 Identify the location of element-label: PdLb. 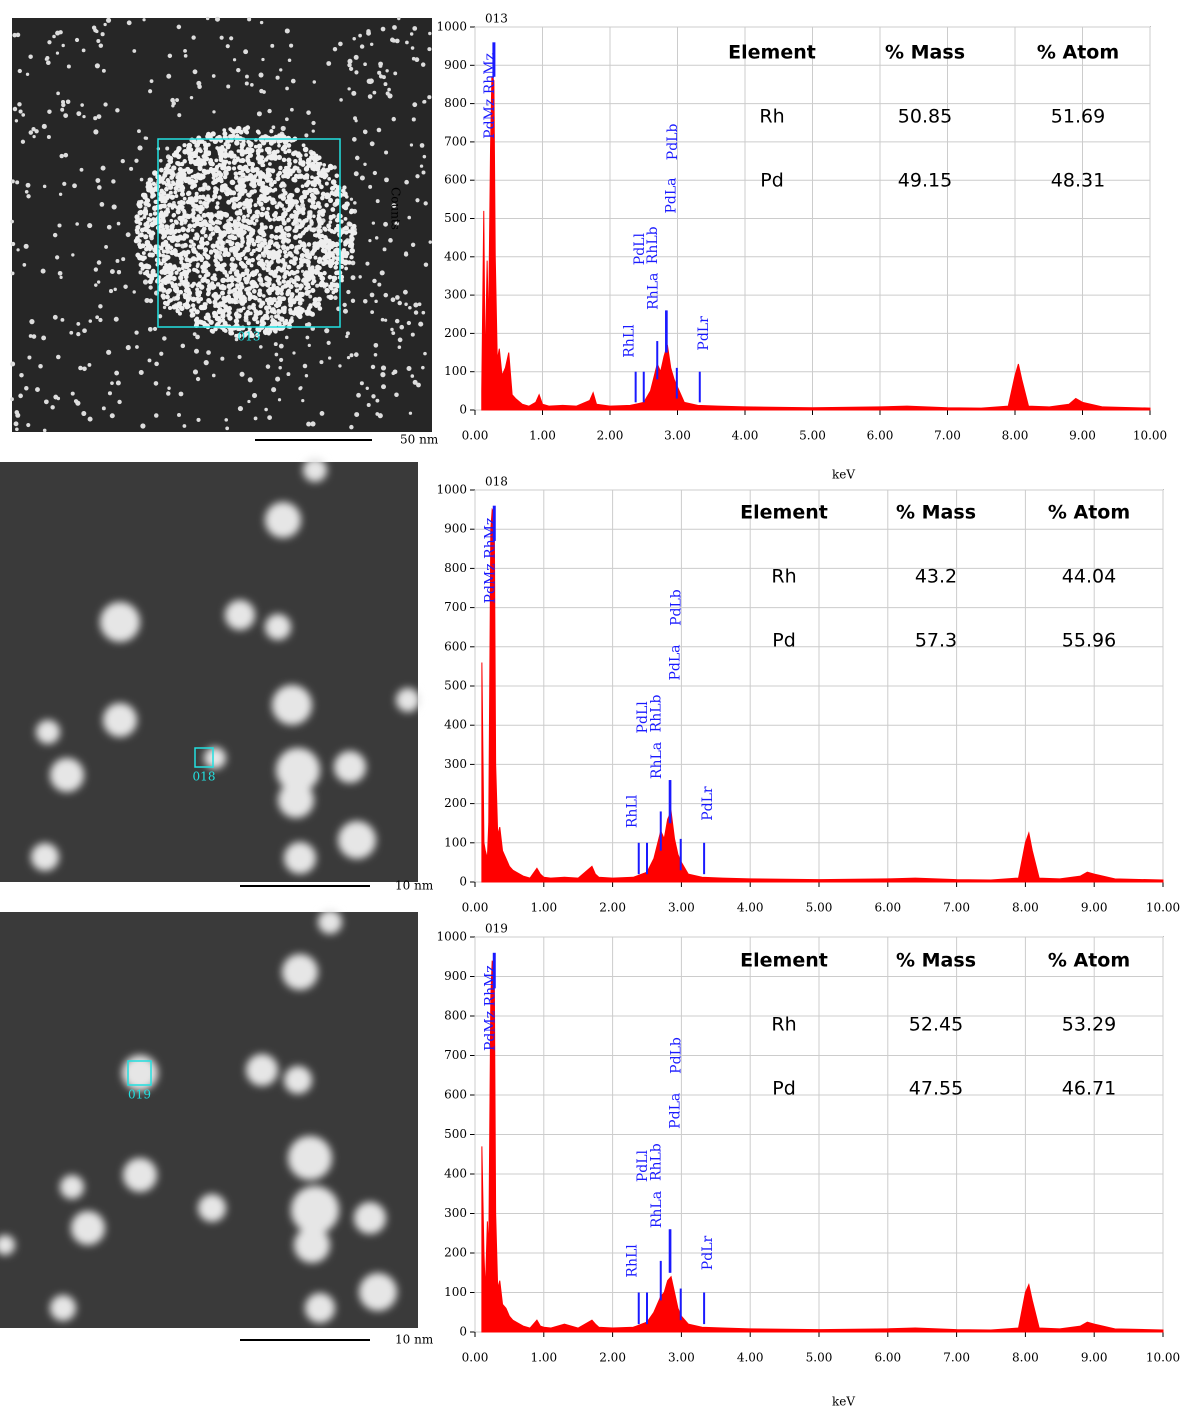
(673, 142).